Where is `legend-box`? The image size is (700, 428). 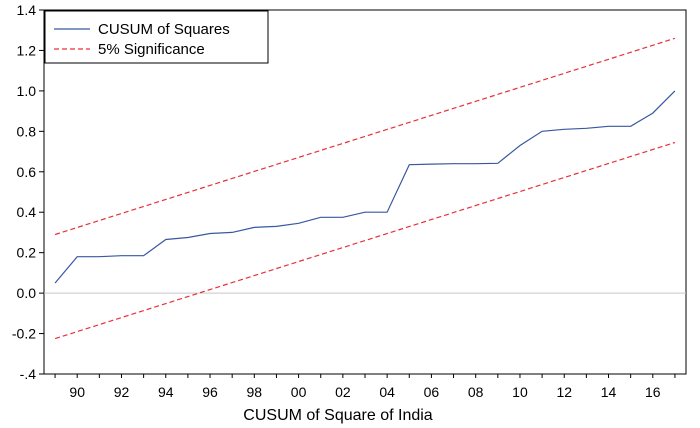
legend-box is located at coordinates (156, 37).